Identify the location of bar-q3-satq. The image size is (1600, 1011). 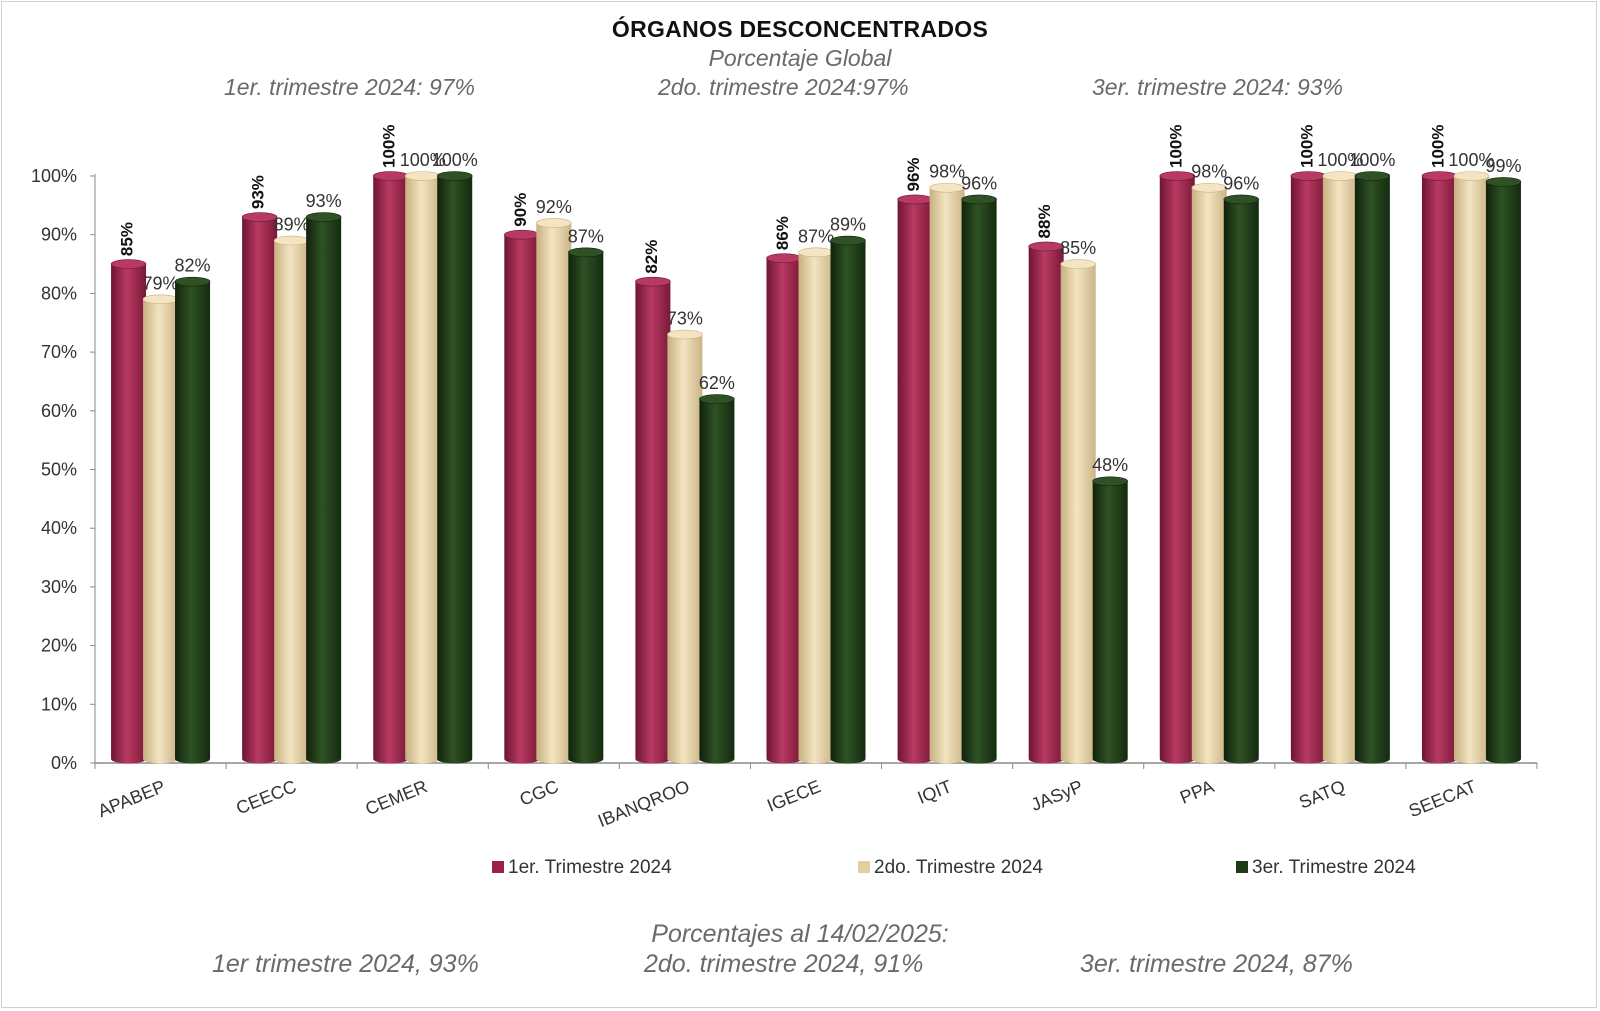
(1372, 470).